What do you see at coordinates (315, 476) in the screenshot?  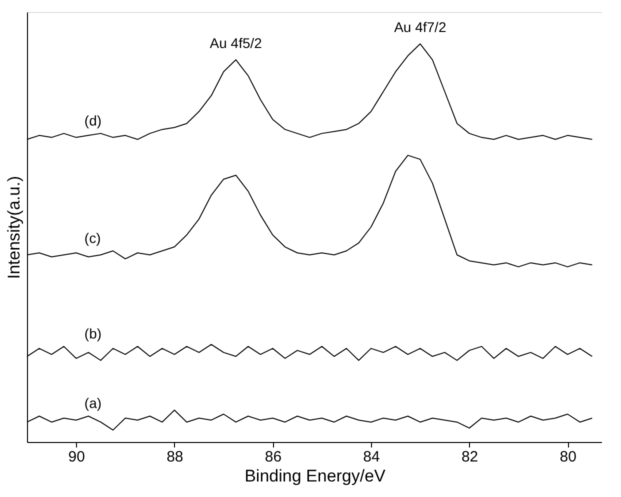 I see `x-axis-title: Binding Energy/eV` at bounding box center [315, 476].